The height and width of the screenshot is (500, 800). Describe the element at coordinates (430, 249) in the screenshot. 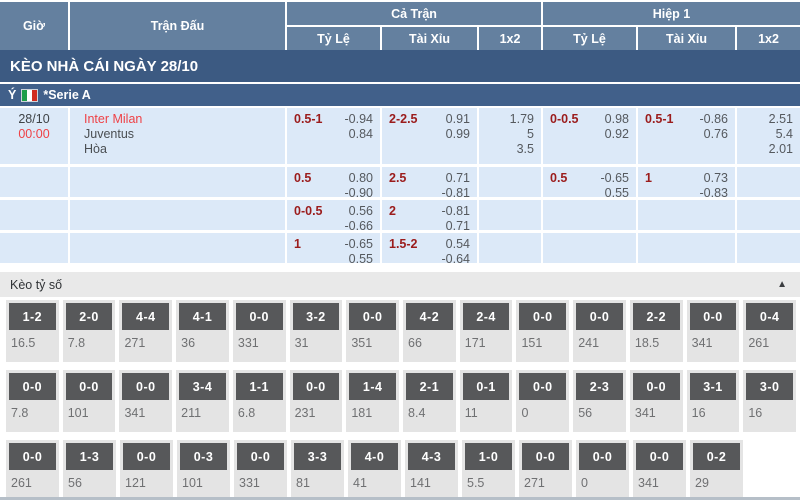

I see `ft-over-under-cell: 1.5-2 0.54 -0.64` at that location.